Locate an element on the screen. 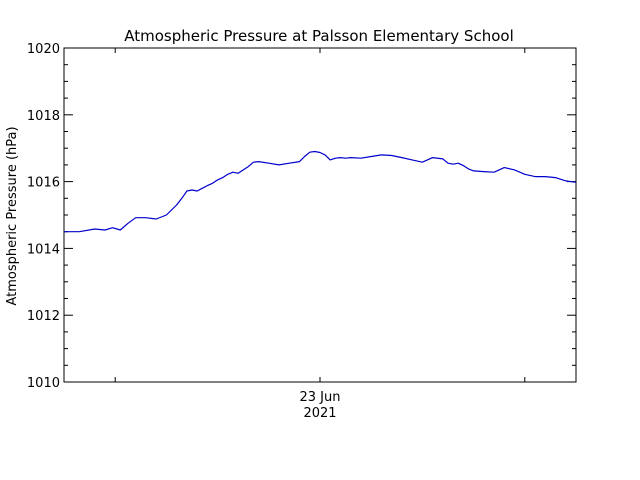 This screenshot has width=640, height=480. x-tick-label-date: 23 Jun is located at coordinates (320, 397).